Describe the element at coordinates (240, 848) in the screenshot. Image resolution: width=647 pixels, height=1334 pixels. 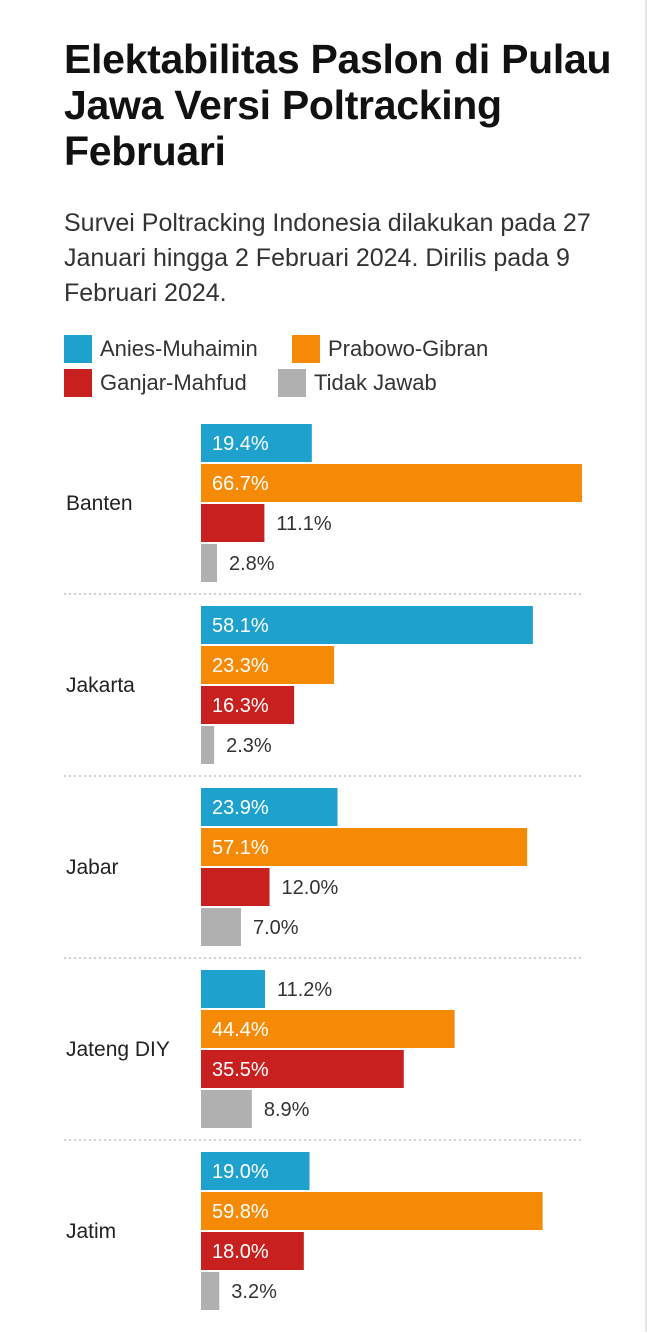
I see `data-label-jabar-prabowo-gibran: 57.1%` at that location.